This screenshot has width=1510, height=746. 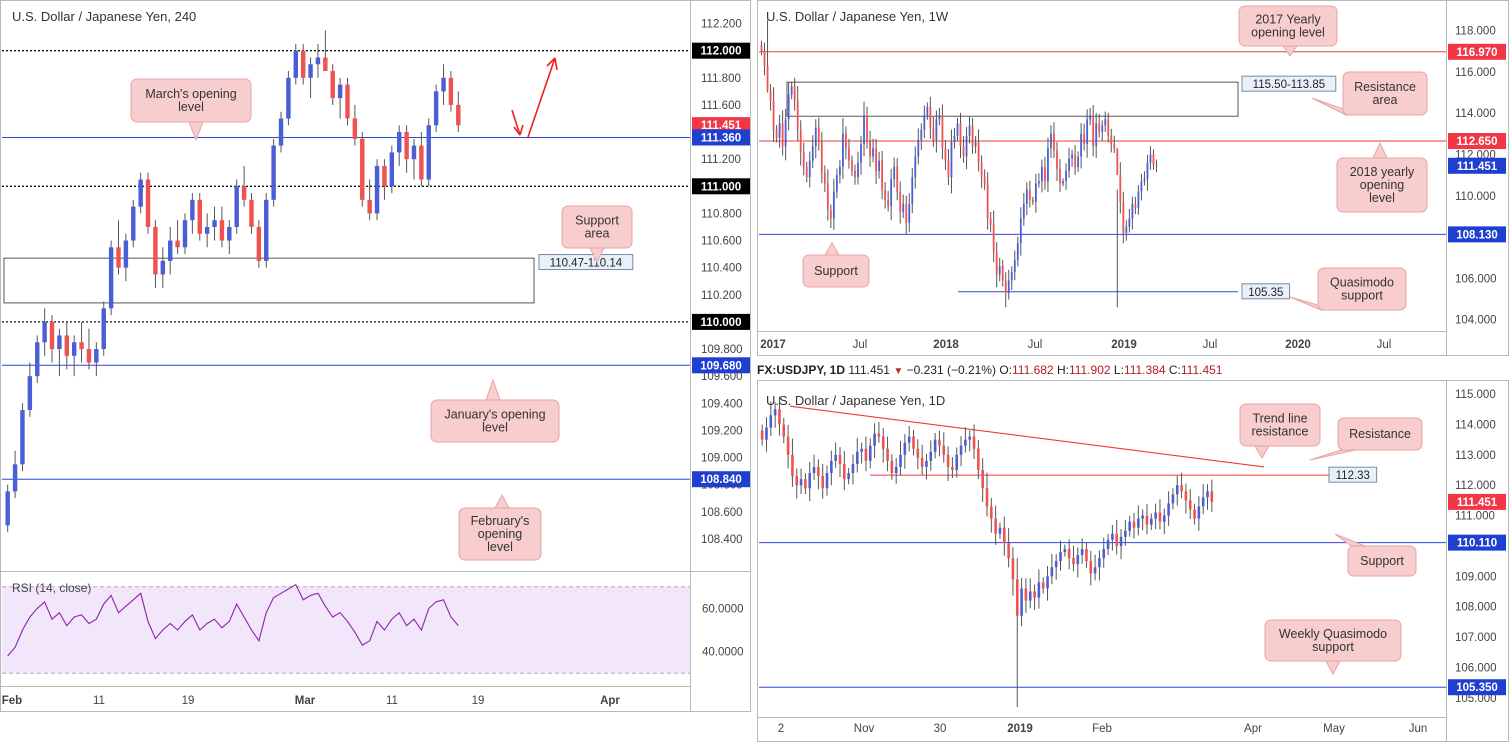 I want to click on h4-y-tick: 110.400, so click(x=721, y=269).